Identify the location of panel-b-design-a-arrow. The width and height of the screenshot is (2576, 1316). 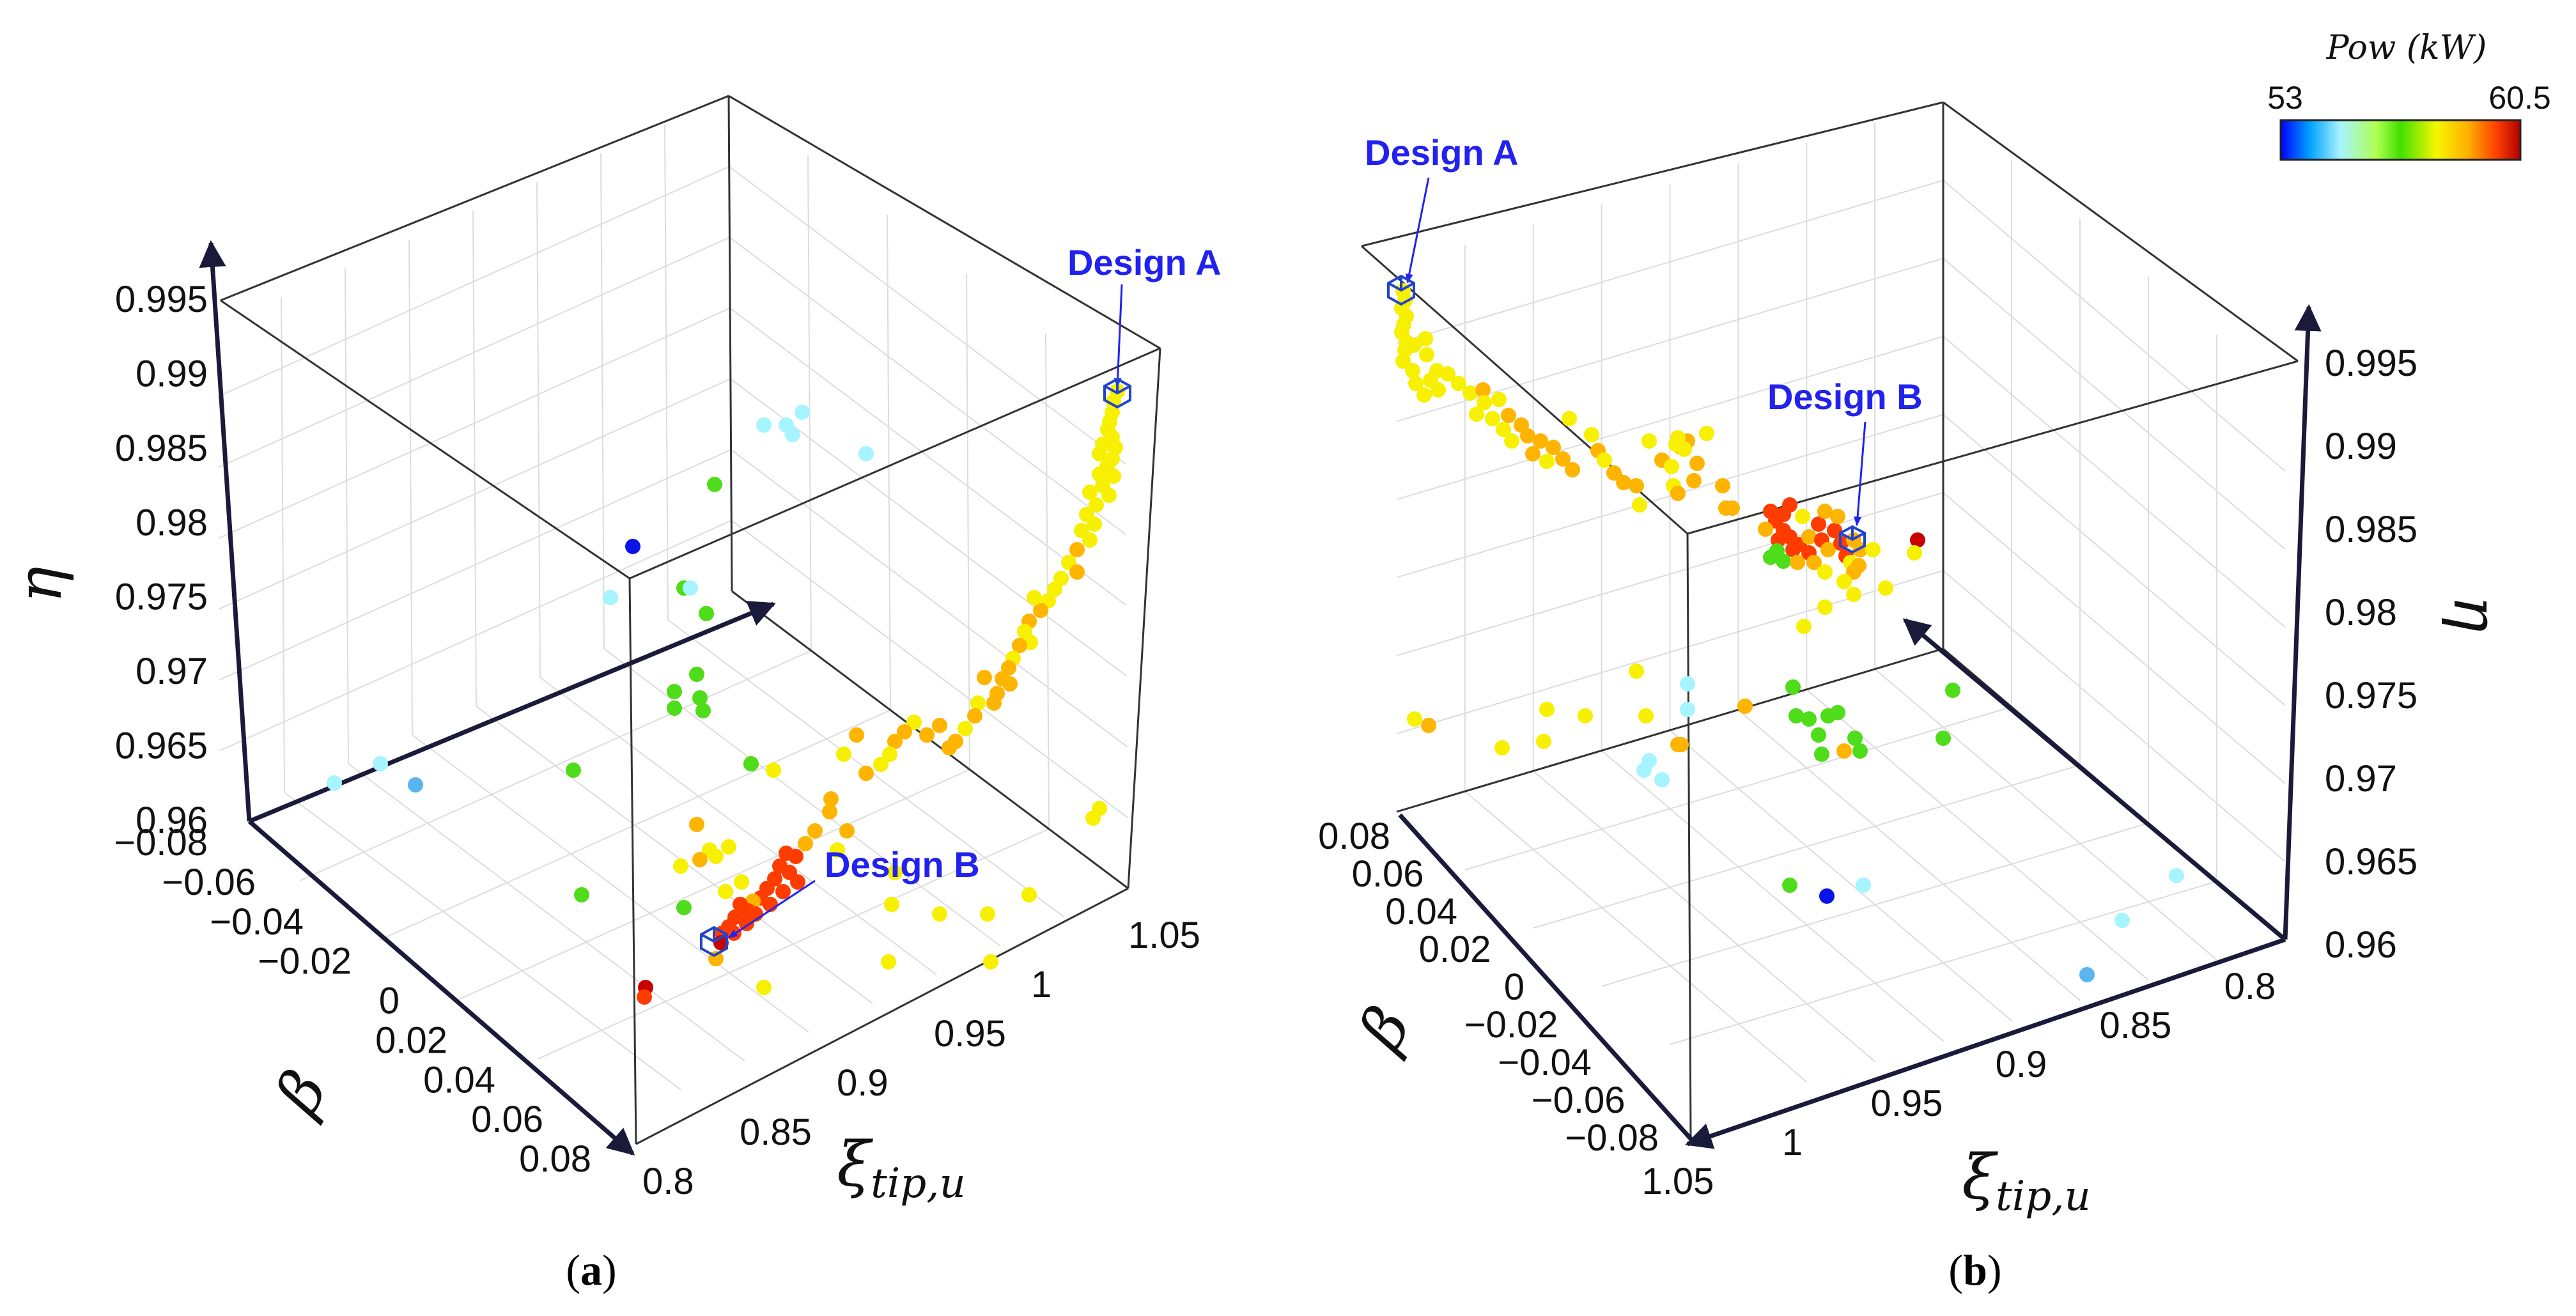
(1418, 230).